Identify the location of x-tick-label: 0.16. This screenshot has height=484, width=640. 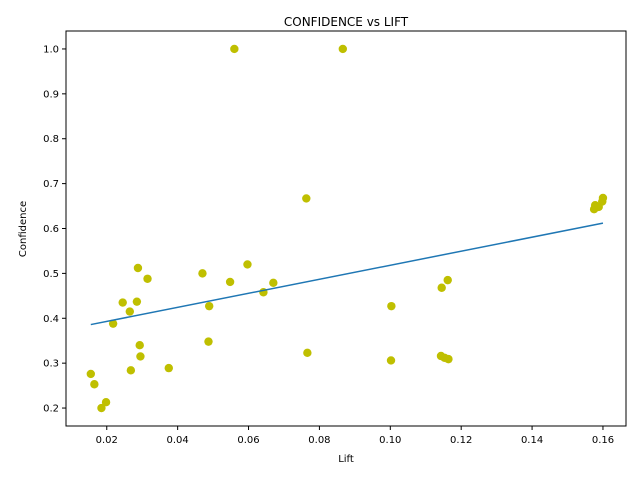
(603, 440).